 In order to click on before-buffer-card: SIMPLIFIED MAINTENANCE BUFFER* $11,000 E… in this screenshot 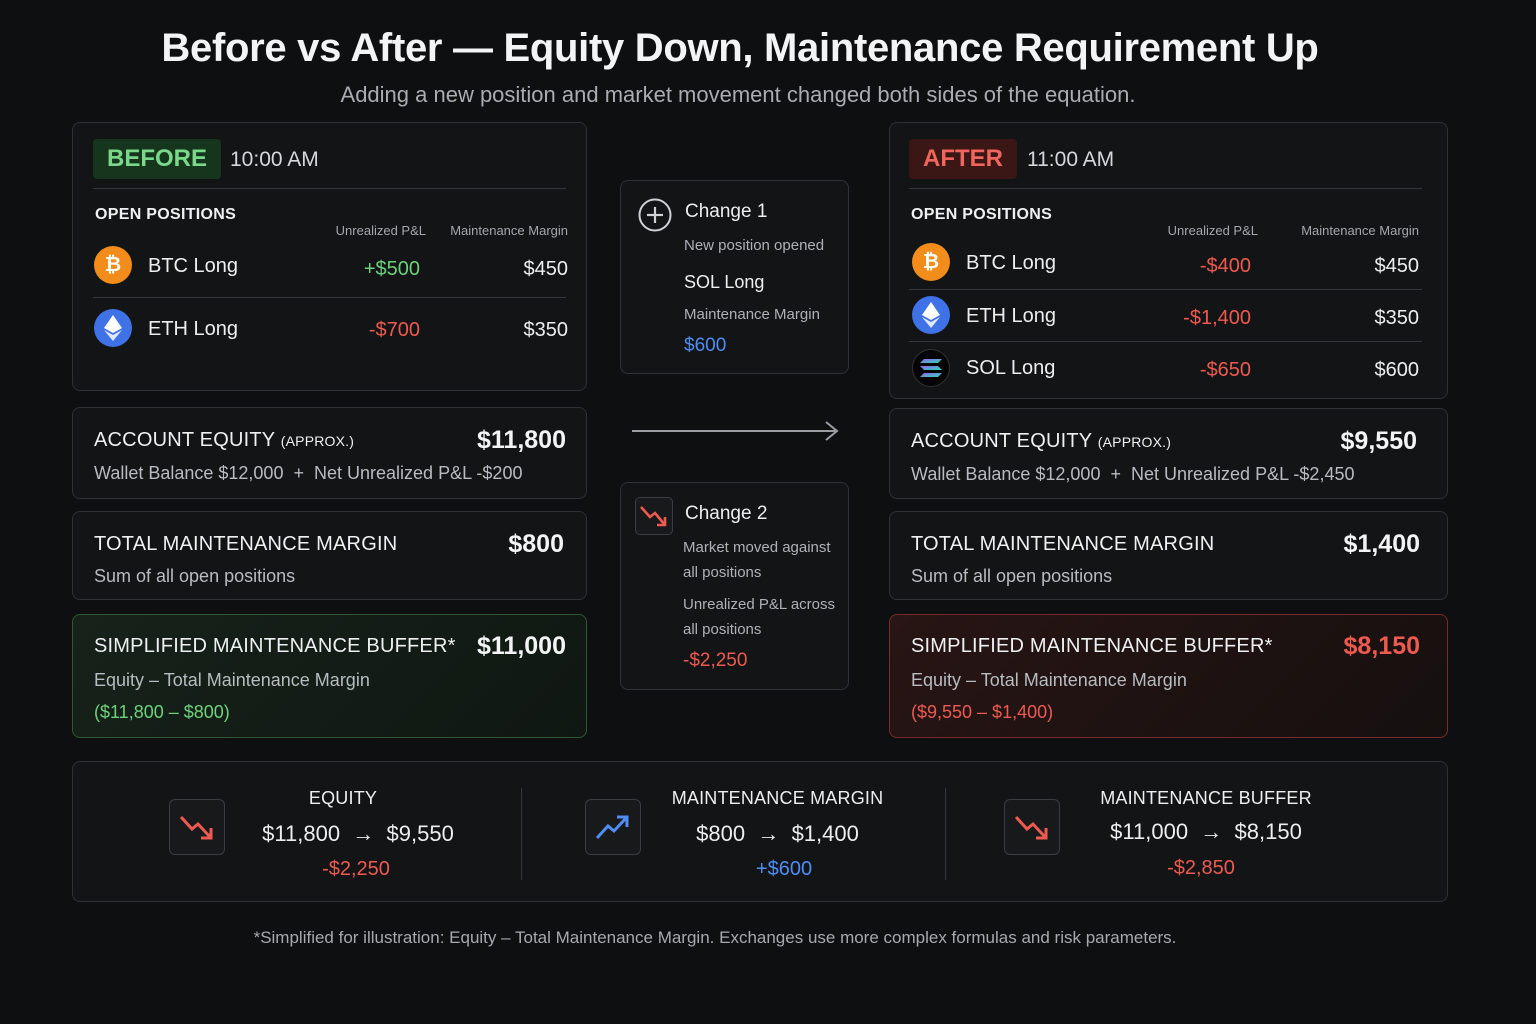, I will do `click(329, 676)`.